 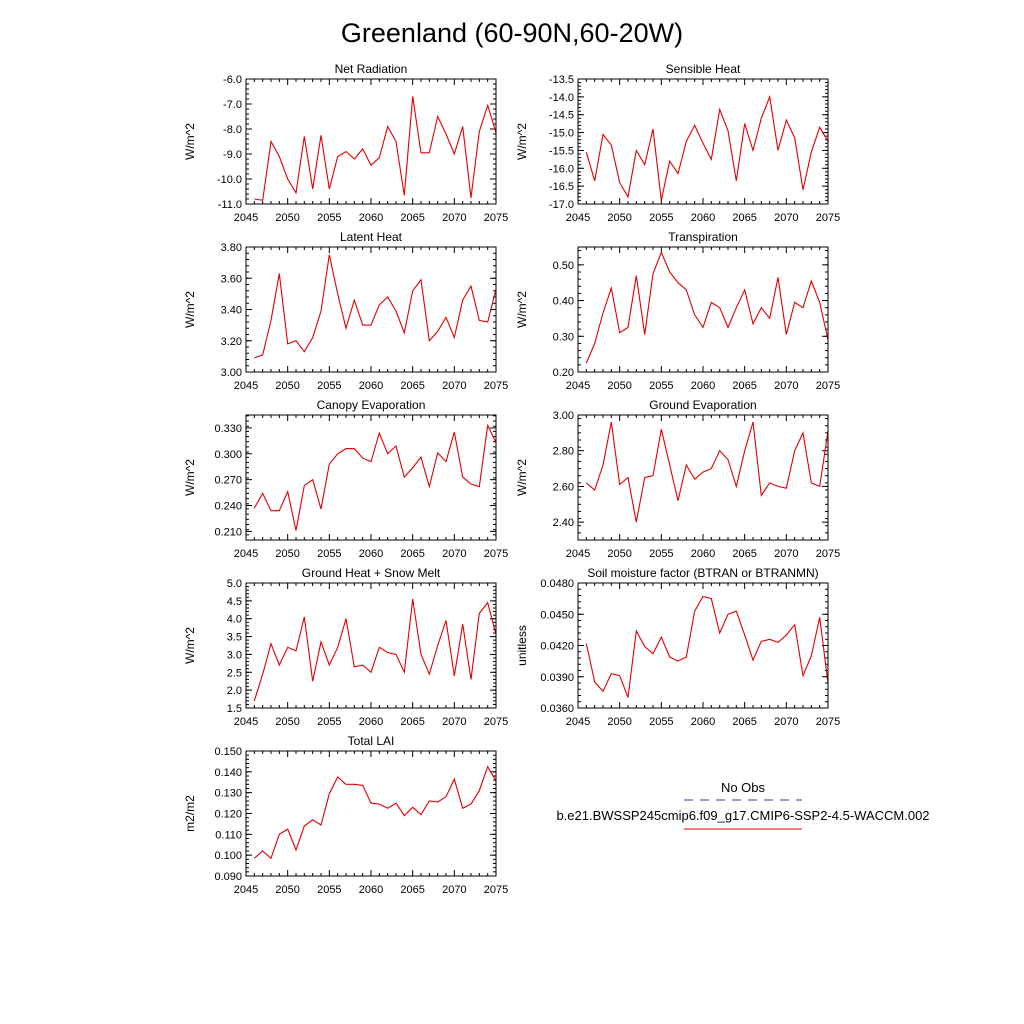 I want to click on panel-title: Soil moisture factor (BTRAN or BTRANMN), so click(x=702, y=573).